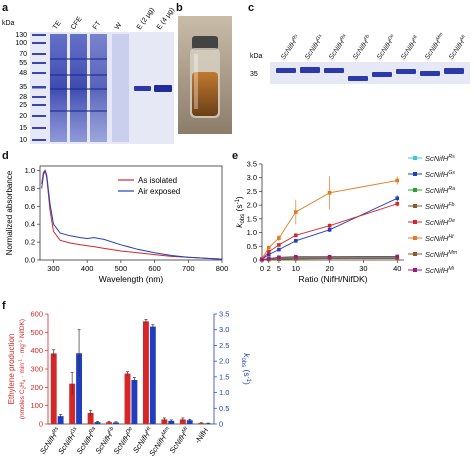 The image size is (474, 474). I want to click on chart-f-xtick-label: ScNifHMi, so click(180, 440).